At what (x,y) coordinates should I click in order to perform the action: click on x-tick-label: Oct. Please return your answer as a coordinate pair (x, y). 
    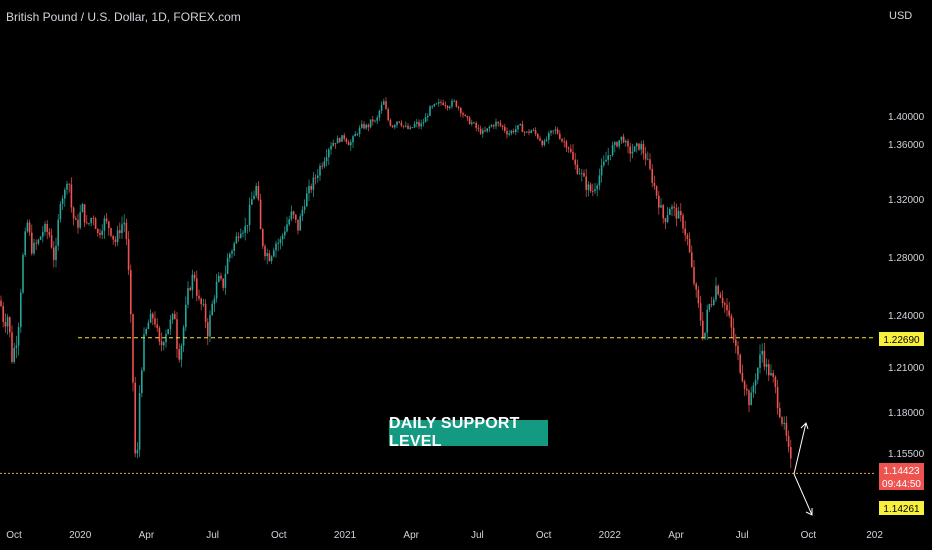
    Looking at the image, I should click on (279, 535).